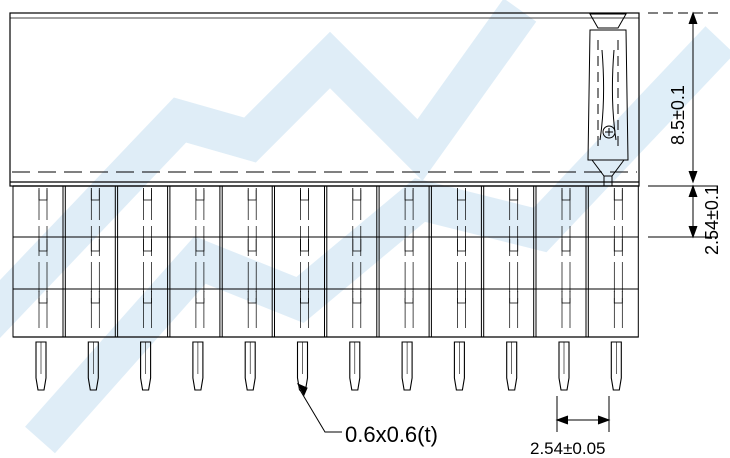 This screenshot has width=730, height=458. What do you see at coordinates (568, 448) in the screenshot?
I see `label-pin-pitch: 2.54±0.05` at bounding box center [568, 448].